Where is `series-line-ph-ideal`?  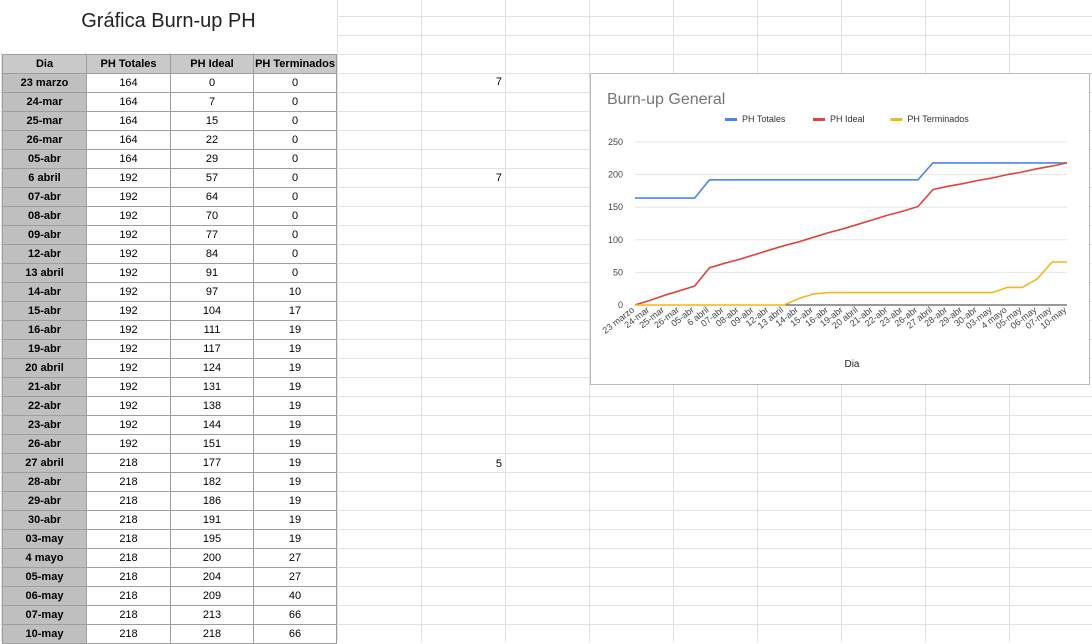
series-line-ph-ideal is located at coordinates (851, 234).